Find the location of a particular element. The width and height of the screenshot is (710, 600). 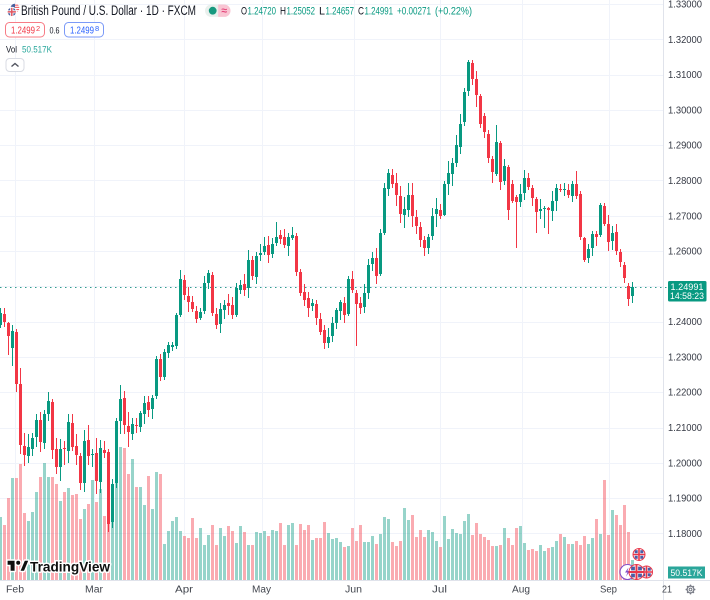

svg-text: 1.30000 is located at coordinates (685, 110).